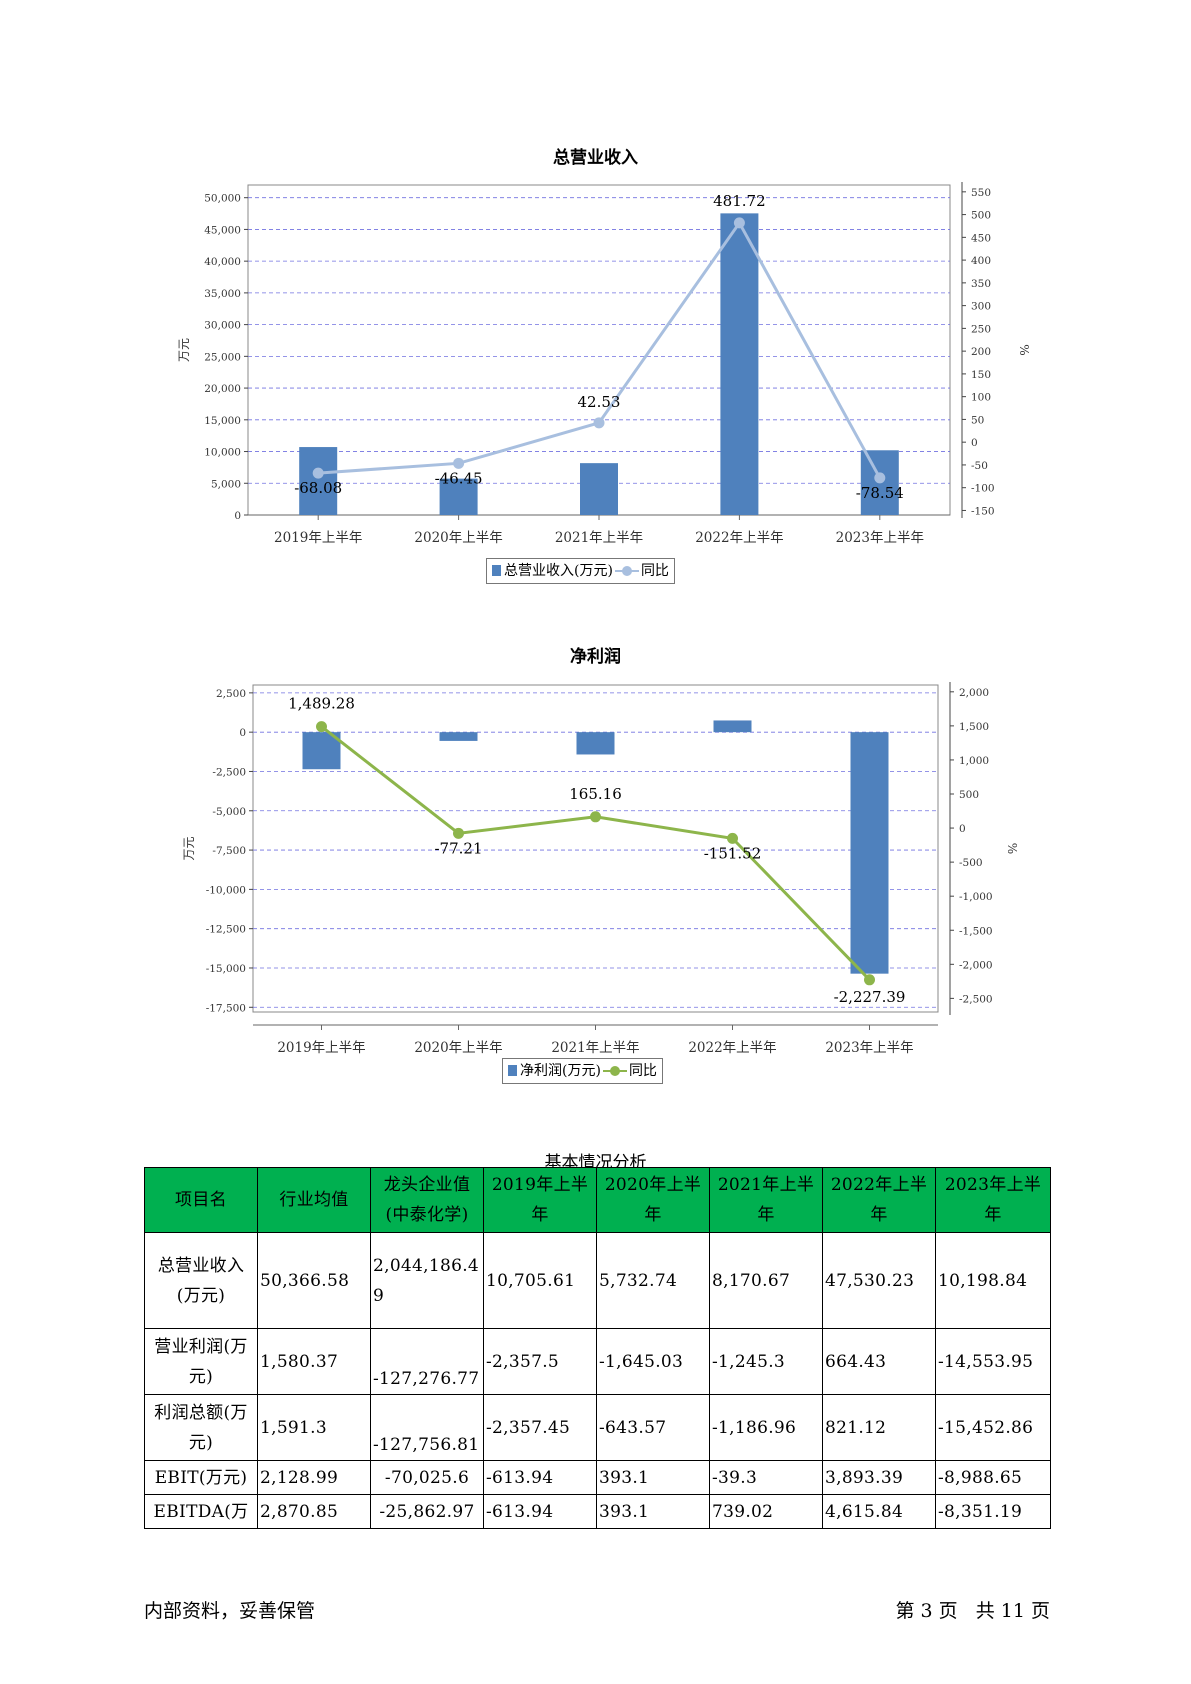 This screenshot has height=1684, width=1191. What do you see at coordinates (201, 1200) in the screenshot?
I see `header-cell: 项目名` at bounding box center [201, 1200].